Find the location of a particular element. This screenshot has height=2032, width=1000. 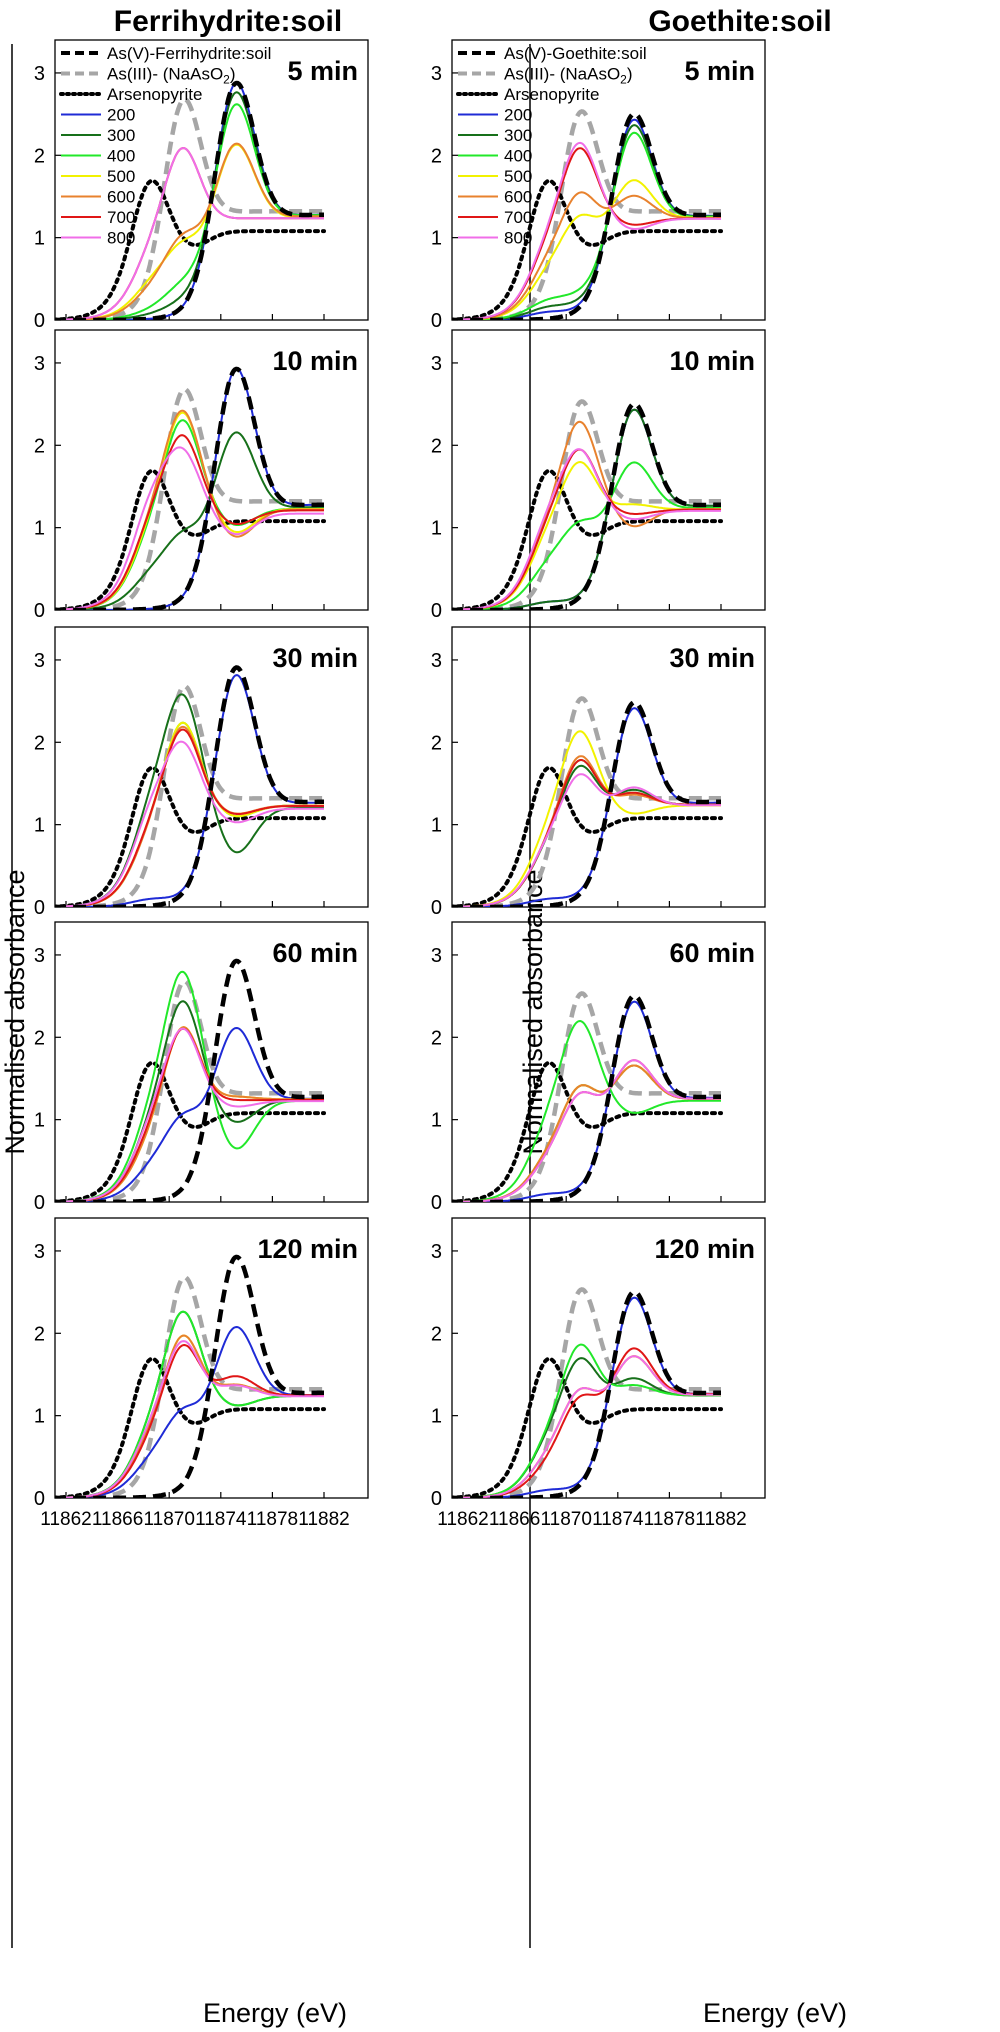

left-column-title: Ferrihydrite:soil is located at coordinates (228, 21).